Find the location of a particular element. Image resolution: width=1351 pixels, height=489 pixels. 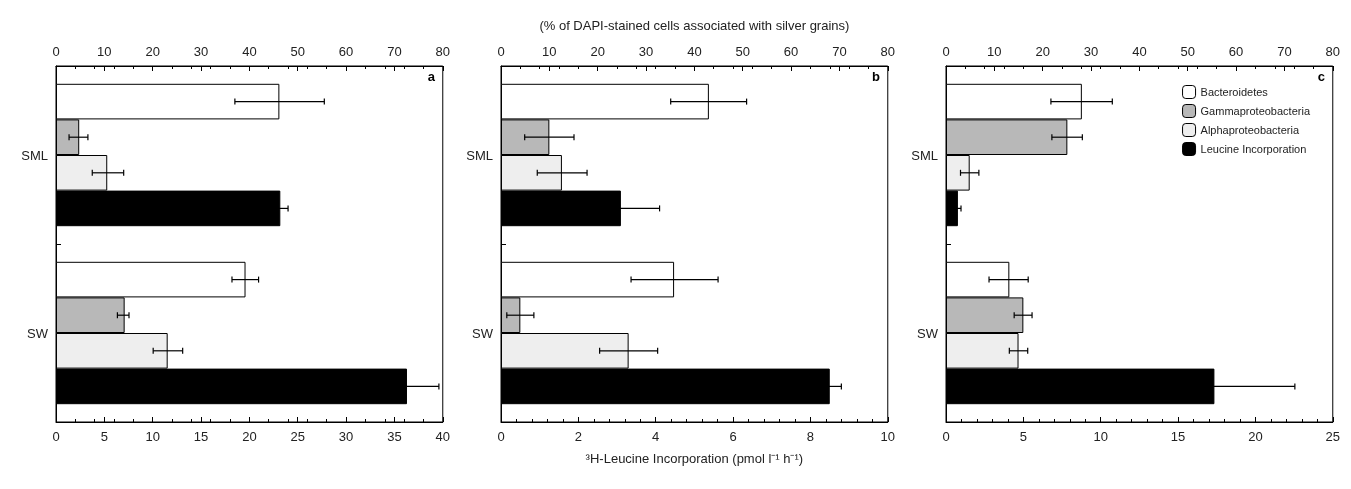

x-tick-label: 30 is located at coordinates (346, 436).